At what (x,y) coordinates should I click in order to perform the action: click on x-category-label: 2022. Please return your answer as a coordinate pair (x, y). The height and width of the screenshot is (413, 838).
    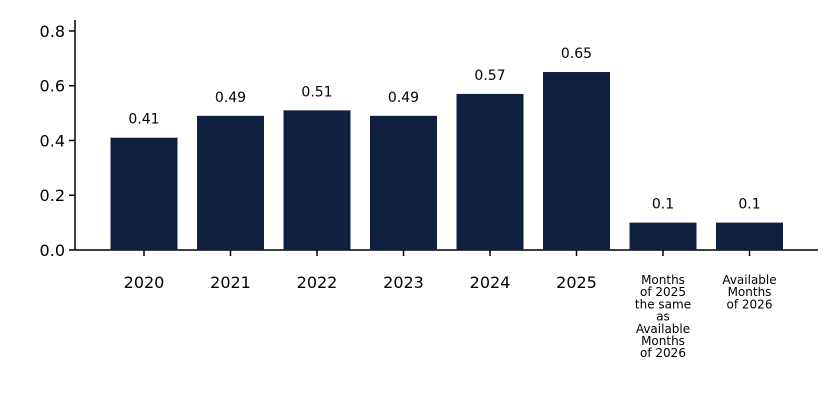
    Looking at the image, I should click on (317, 282).